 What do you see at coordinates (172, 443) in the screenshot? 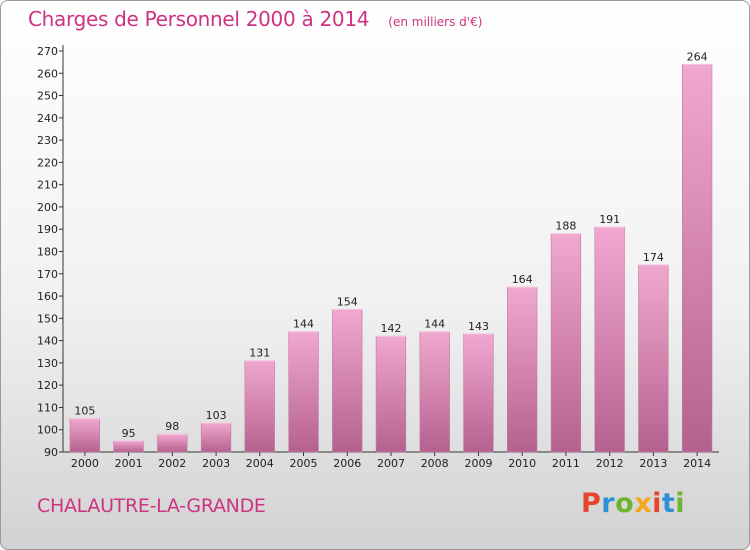
I see `bar-2002` at bounding box center [172, 443].